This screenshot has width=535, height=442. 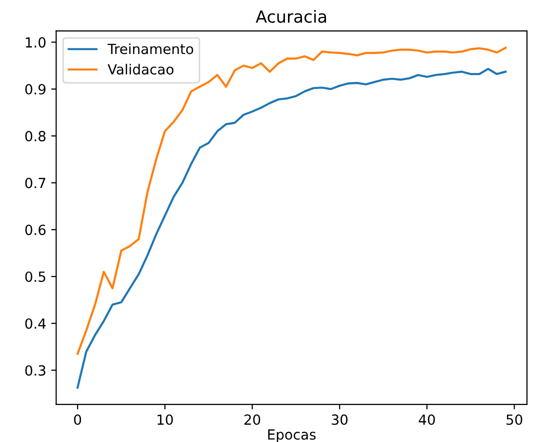 What do you see at coordinates (514, 419) in the screenshot?
I see `x-tick-label: 50` at bounding box center [514, 419].